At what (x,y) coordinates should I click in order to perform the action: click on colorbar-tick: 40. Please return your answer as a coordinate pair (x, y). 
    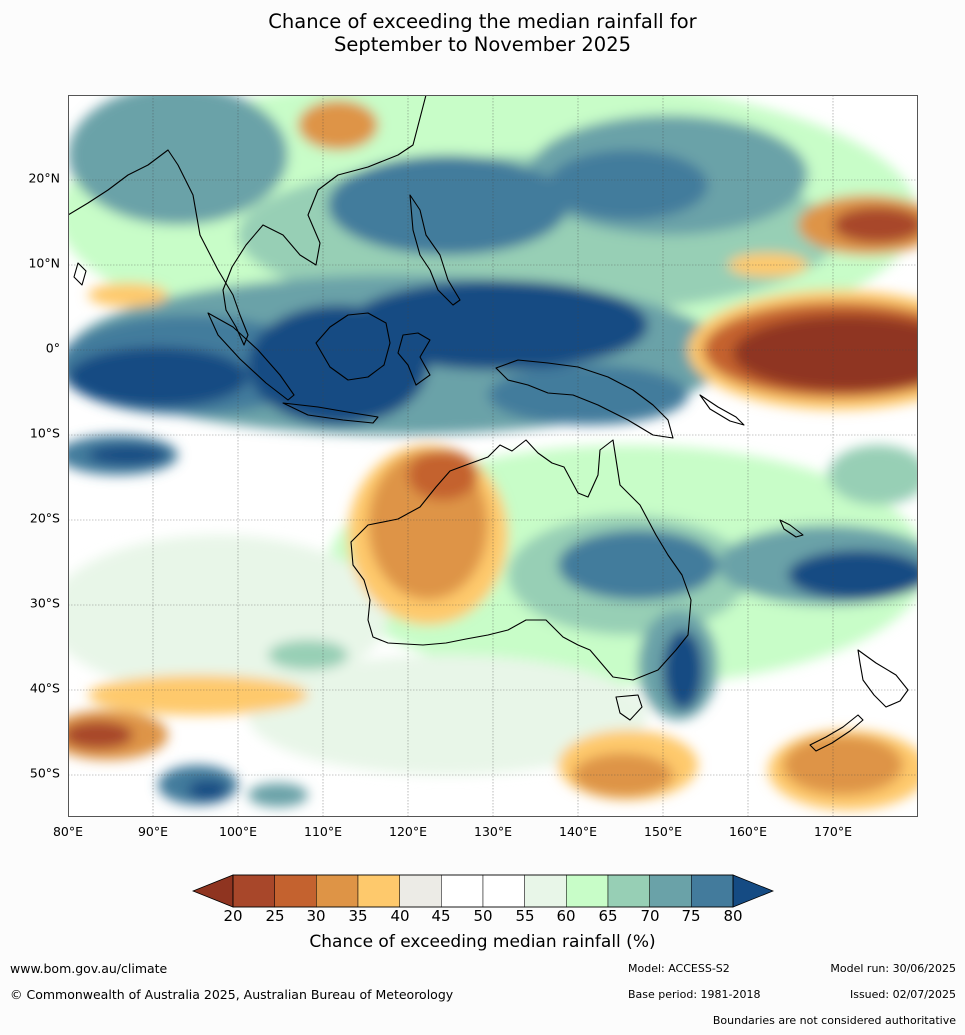
    Looking at the image, I should click on (400, 916).